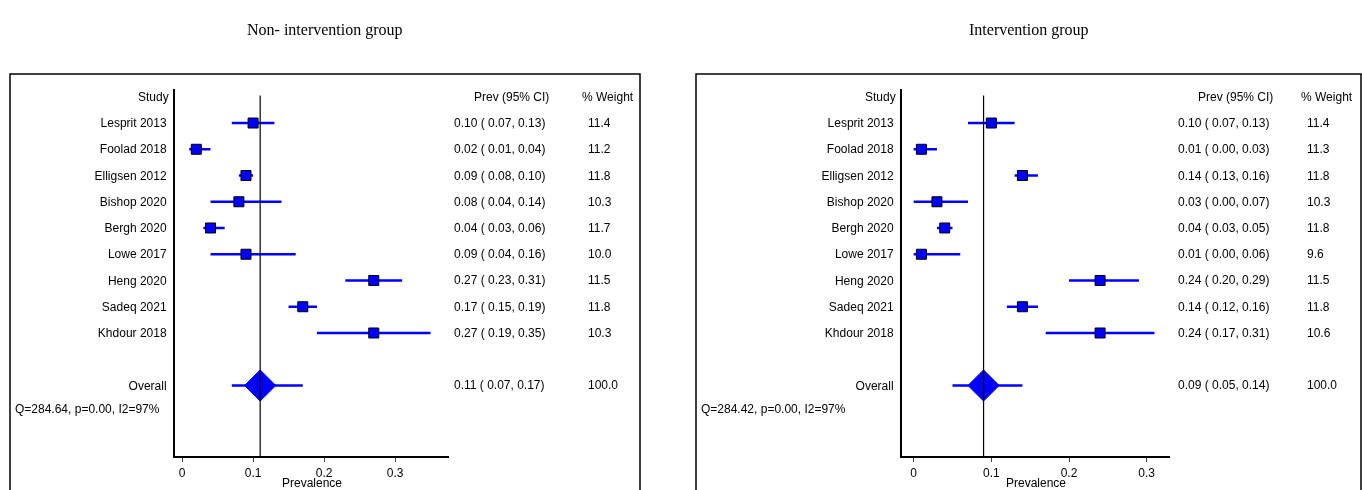 The image size is (1362, 490). I want to click on data-label: 0.14 ( 0.13, 0.16), so click(1224, 176).